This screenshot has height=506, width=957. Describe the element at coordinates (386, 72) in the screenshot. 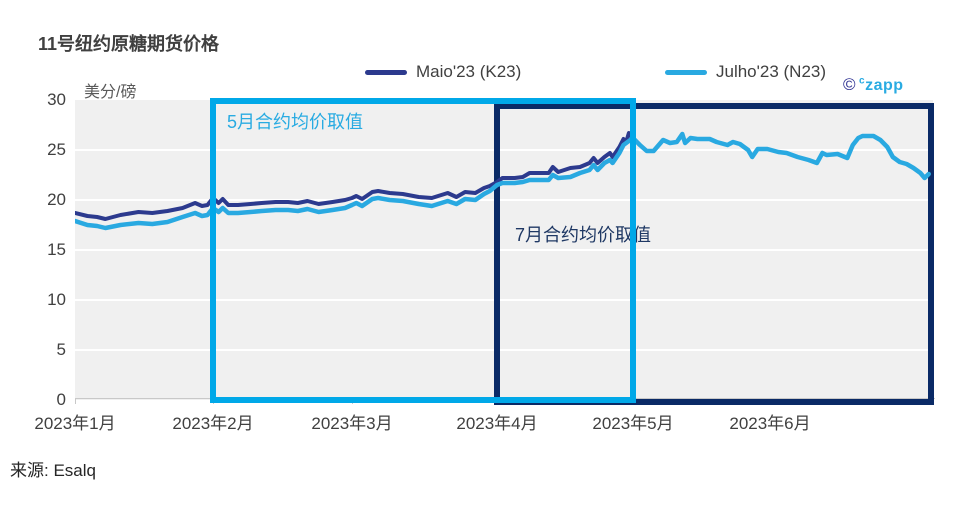

I see `legend-swatch-maio-k23` at that location.